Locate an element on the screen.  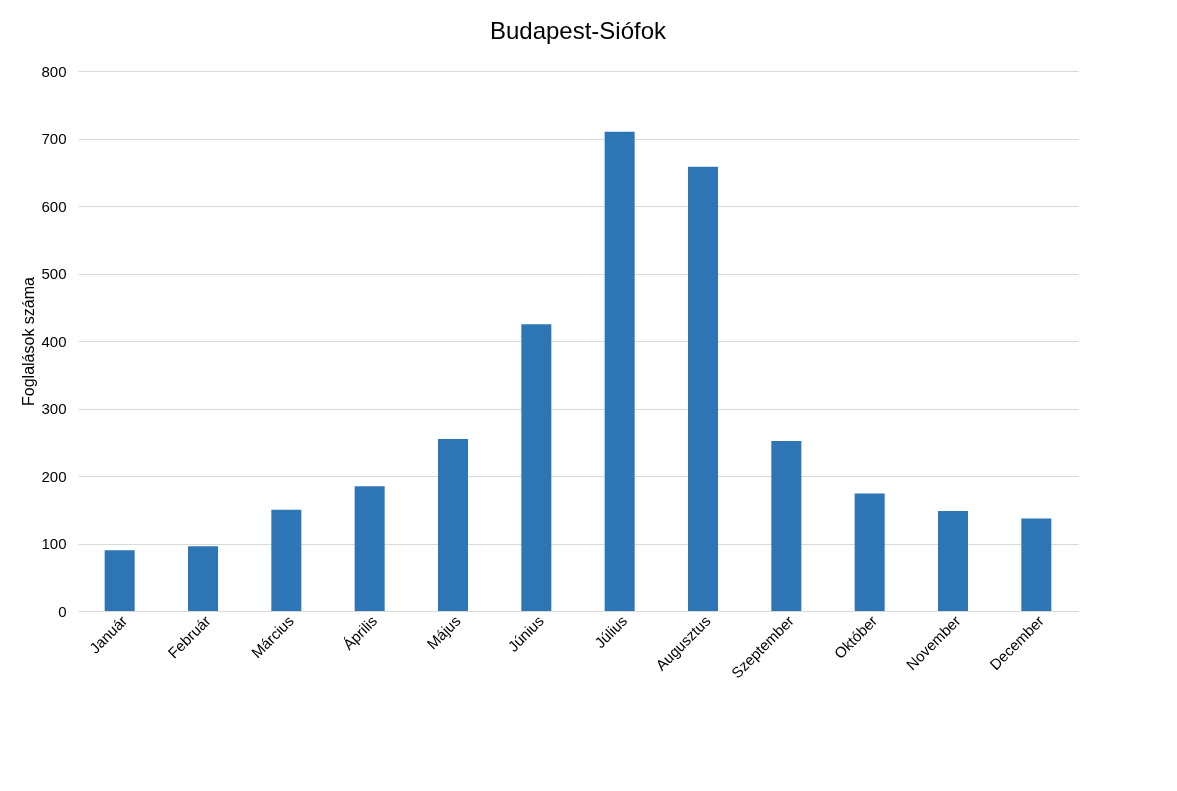
y-tick-label: 400 is located at coordinates (54, 341).